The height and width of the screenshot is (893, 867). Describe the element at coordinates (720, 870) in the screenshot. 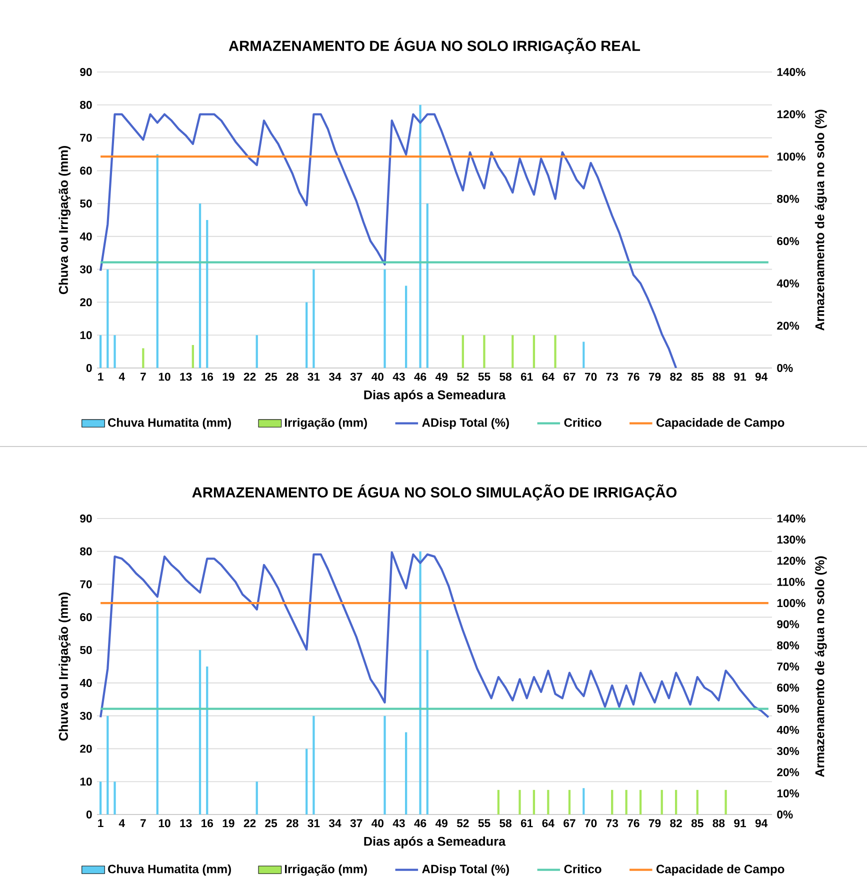

I see `legend-label: Capacidade de Campo` at that location.